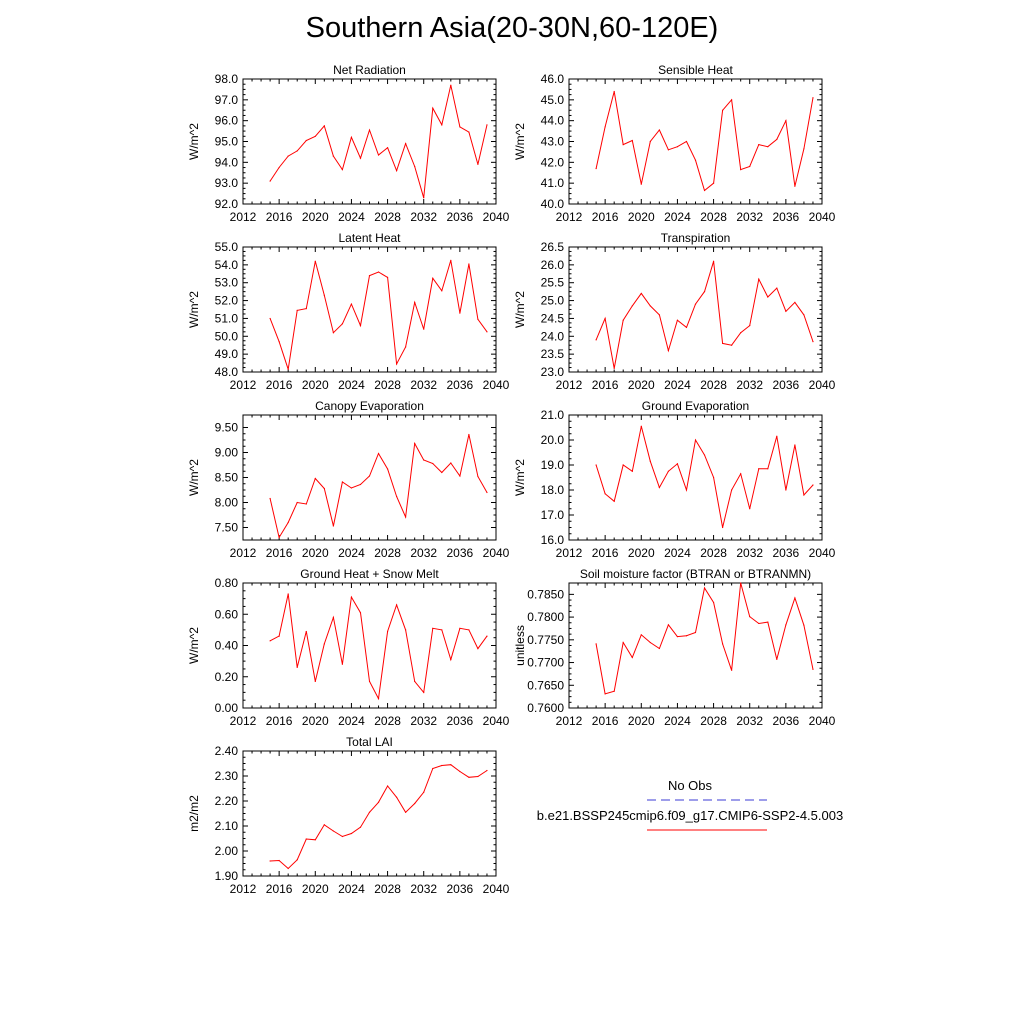  What do you see at coordinates (786, 721) in the screenshot?
I see `x-tick-label: 2036` at bounding box center [786, 721].